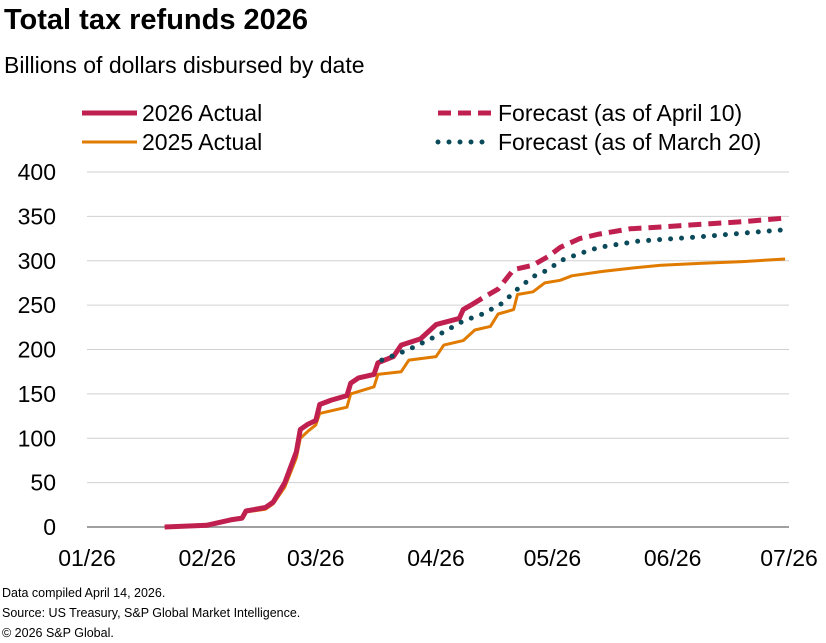  I want to click on x-tick-label: 05/26, so click(553, 558).